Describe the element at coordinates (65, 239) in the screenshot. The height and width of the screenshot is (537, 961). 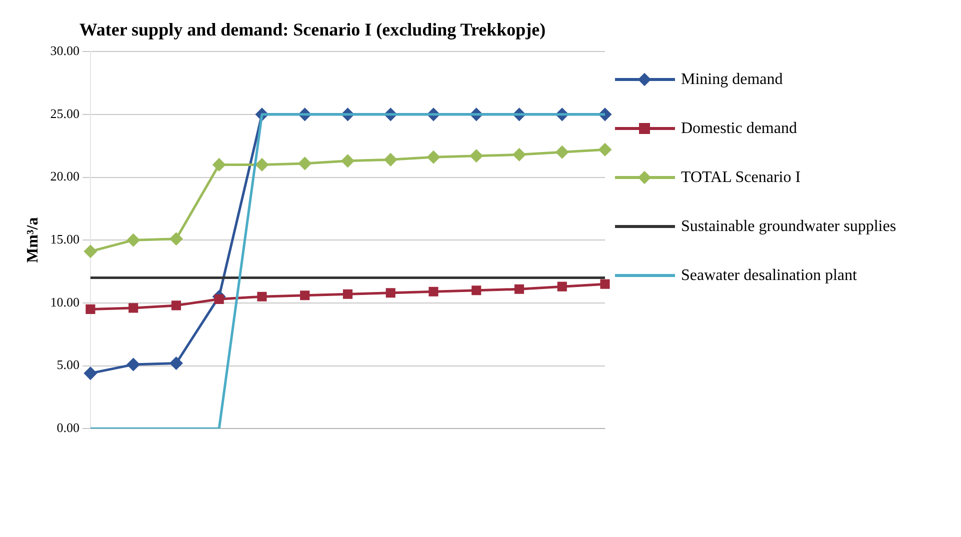
I see `y-tick-label: 15.00` at that location.